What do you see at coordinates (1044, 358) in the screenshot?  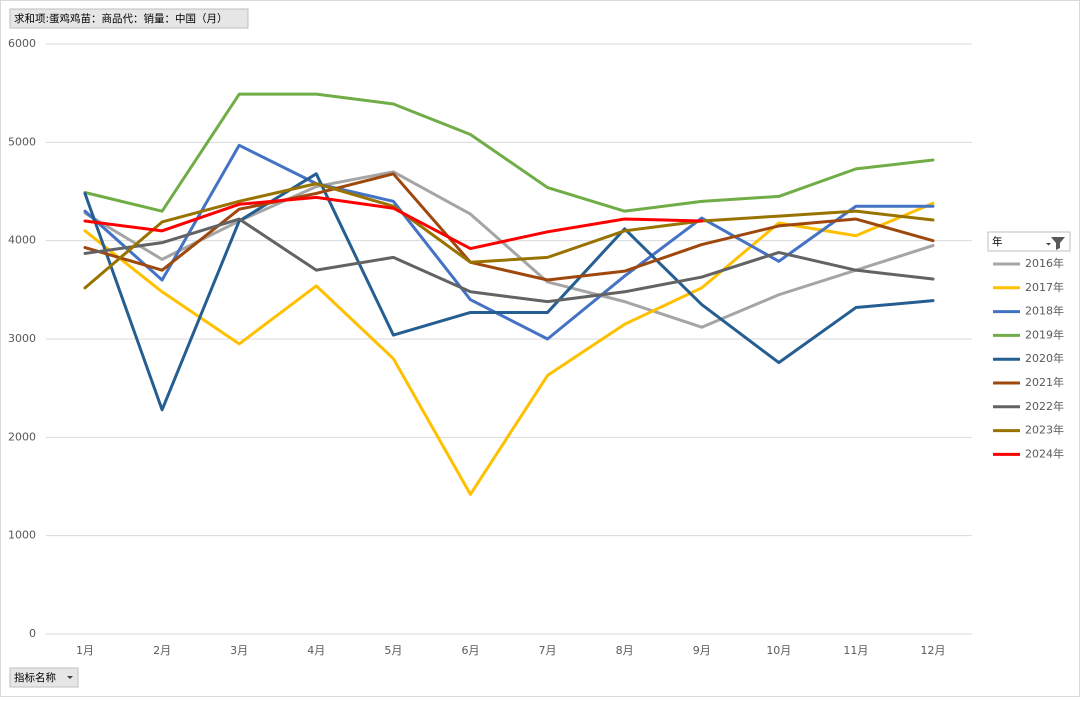 I see `legend-label: 2020年` at bounding box center [1044, 358].